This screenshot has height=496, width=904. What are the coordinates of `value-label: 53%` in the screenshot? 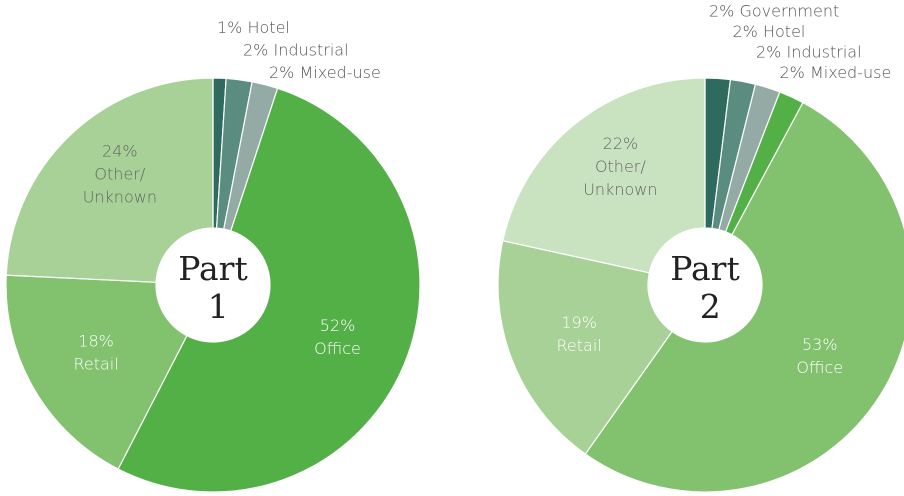 It's located at (820, 344).